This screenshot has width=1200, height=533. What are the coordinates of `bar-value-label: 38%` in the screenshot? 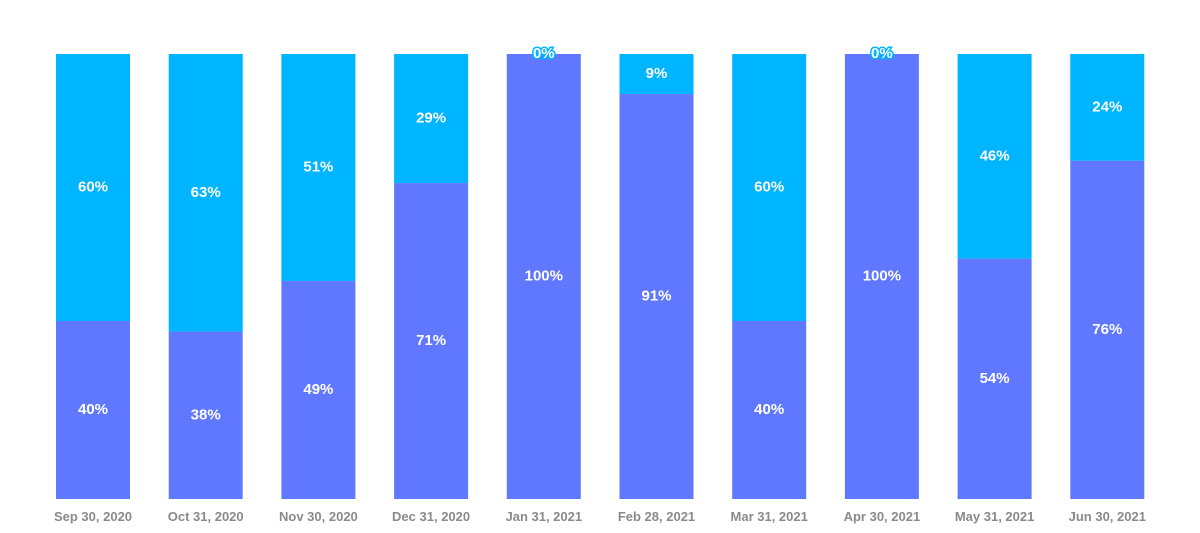 It's located at (206, 414).